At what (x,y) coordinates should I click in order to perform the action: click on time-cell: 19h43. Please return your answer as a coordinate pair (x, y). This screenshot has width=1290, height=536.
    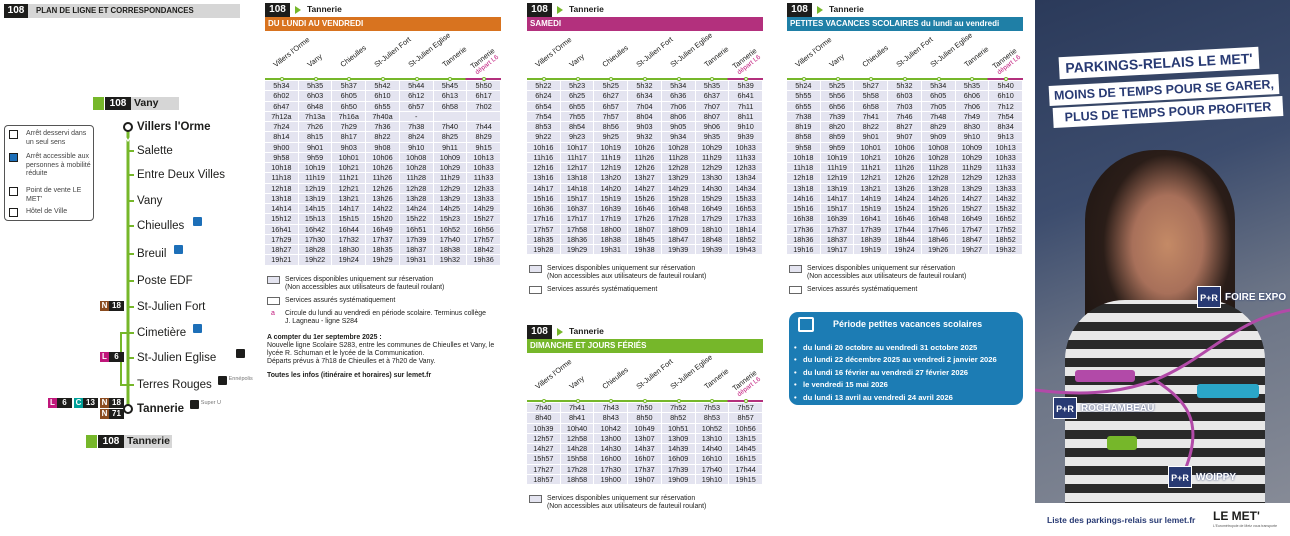
    Looking at the image, I should click on (746, 250).